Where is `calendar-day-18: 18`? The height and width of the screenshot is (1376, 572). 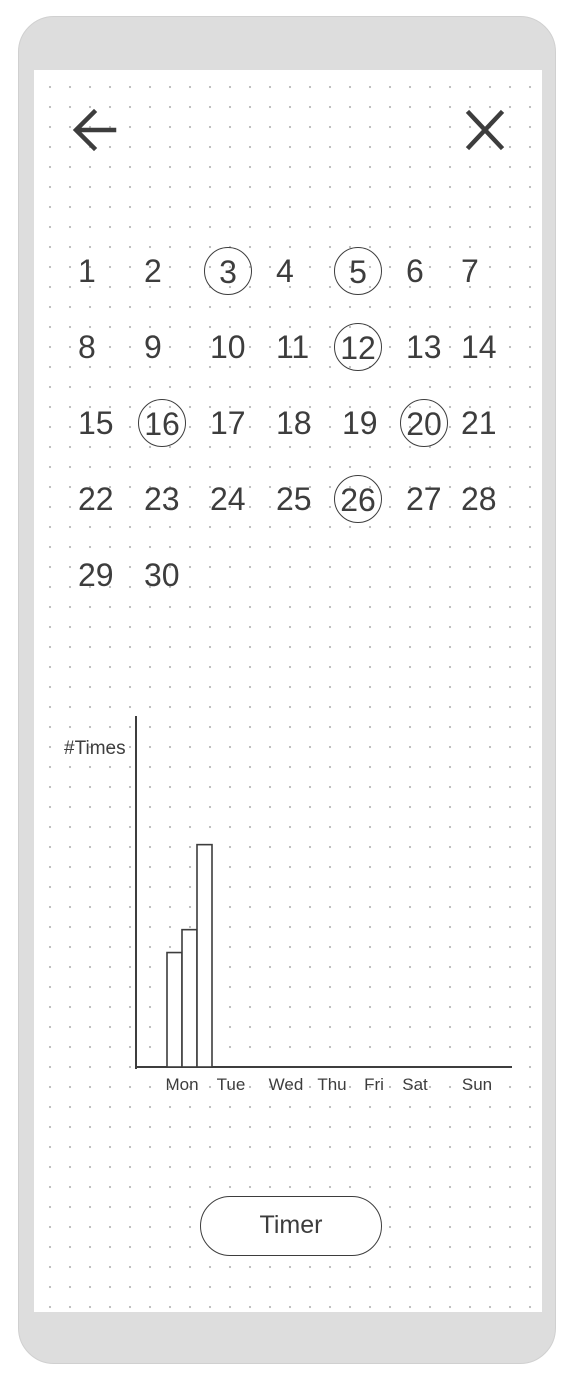
calendar-day-18: 18 is located at coordinates (294, 423).